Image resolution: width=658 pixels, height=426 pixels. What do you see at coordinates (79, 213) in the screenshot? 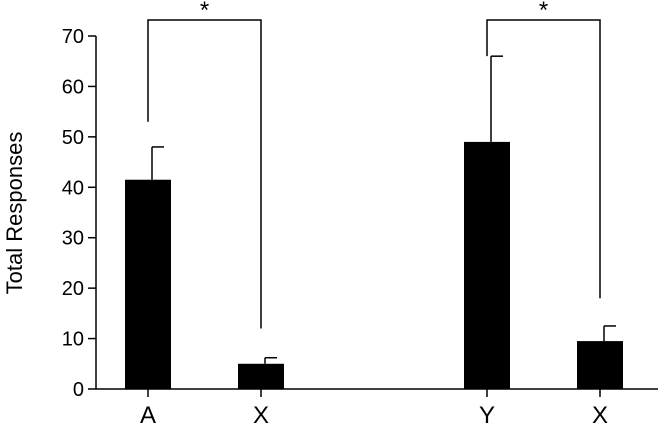
I see `y-axis: 0 10 20 30 40 50 60 70` at bounding box center [79, 213].